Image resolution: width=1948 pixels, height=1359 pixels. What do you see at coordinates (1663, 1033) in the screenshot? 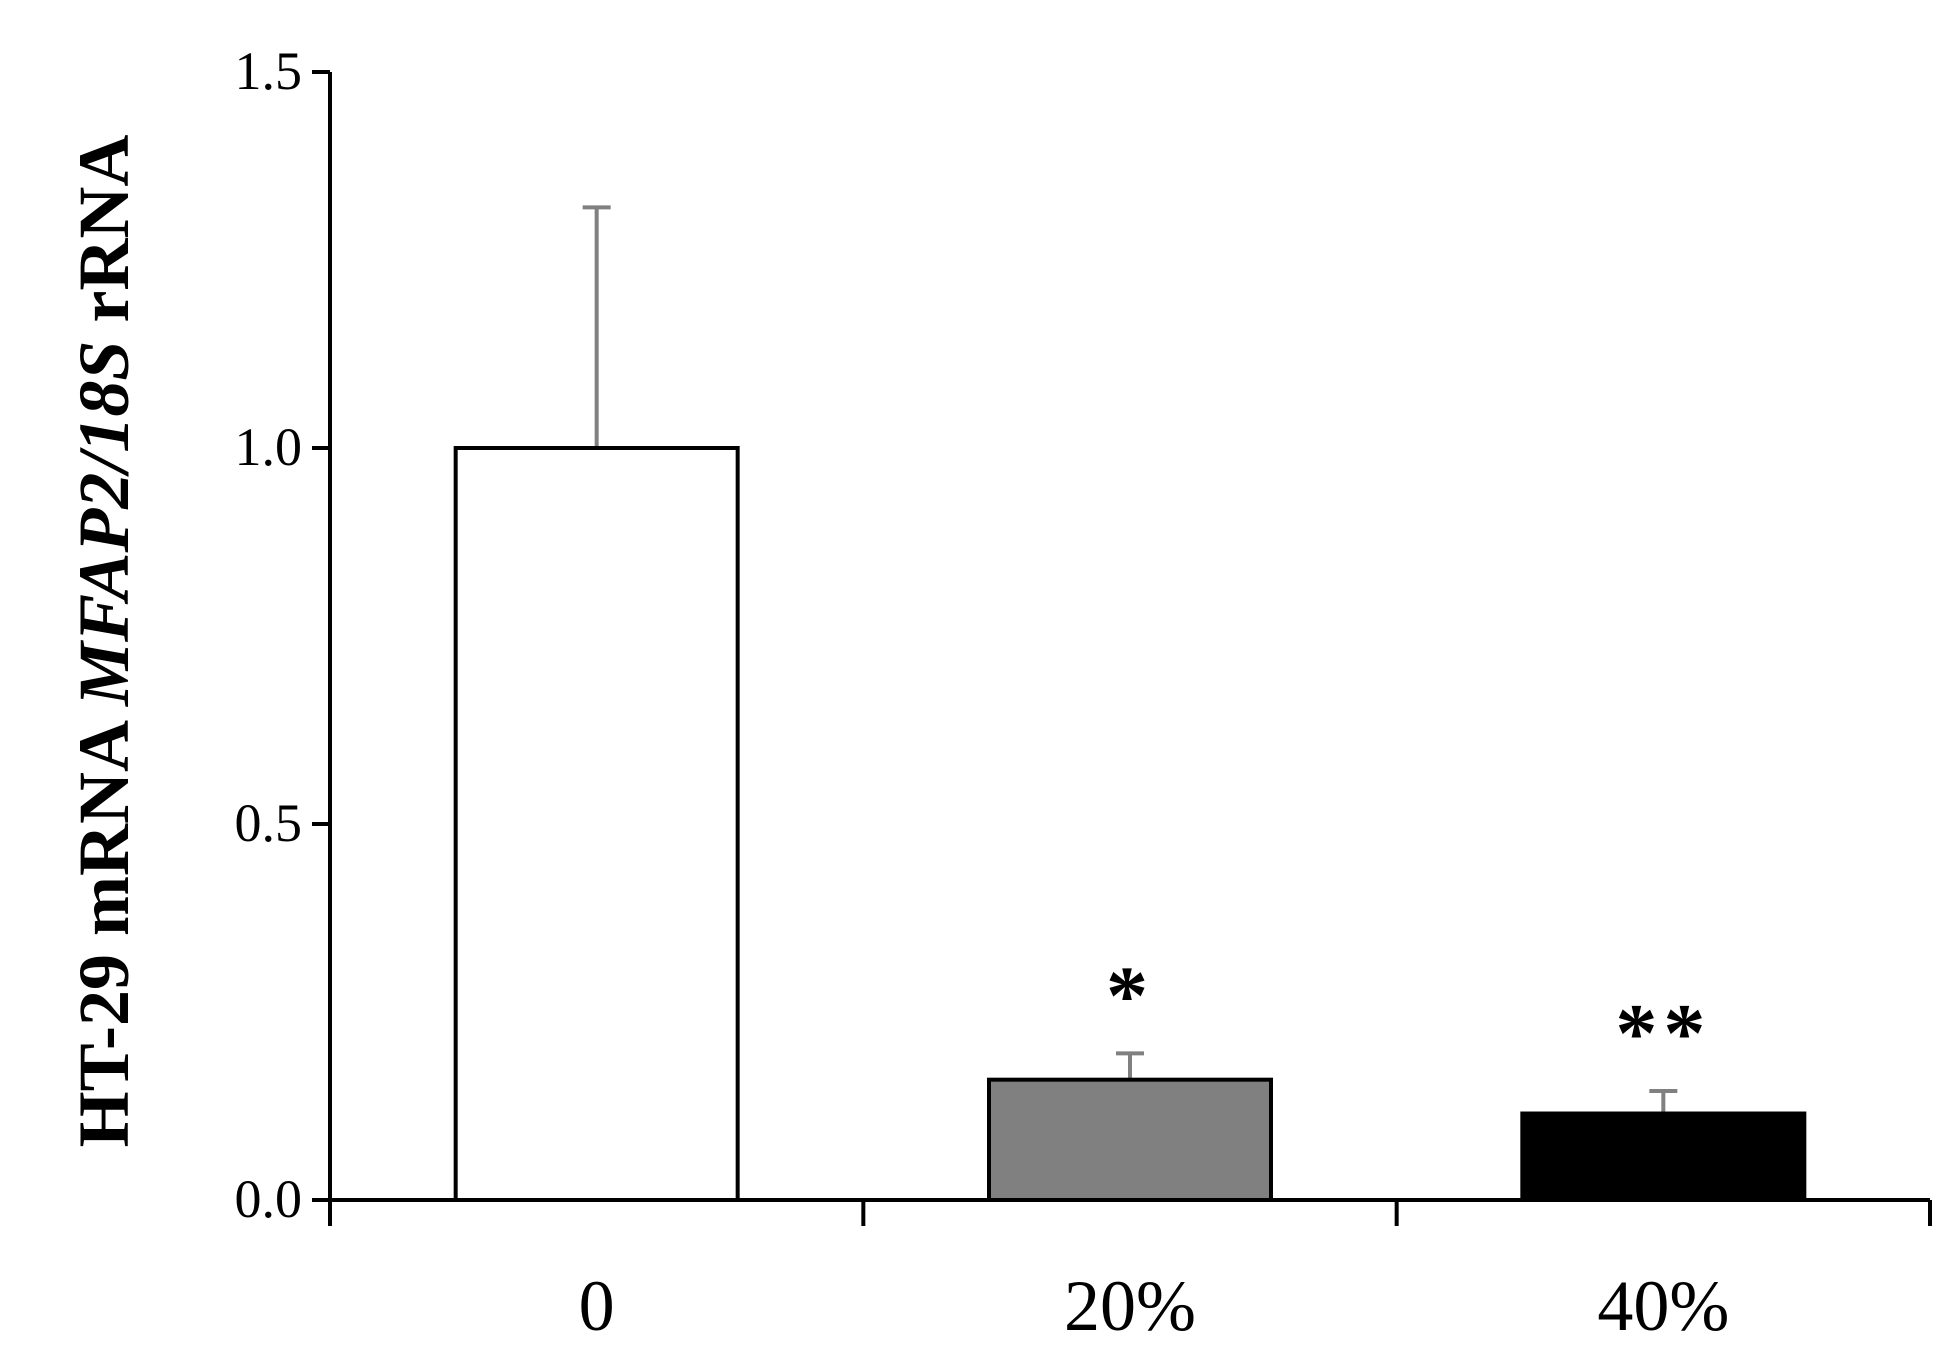
I see `significance-label-2: **` at bounding box center [1663, 1033].